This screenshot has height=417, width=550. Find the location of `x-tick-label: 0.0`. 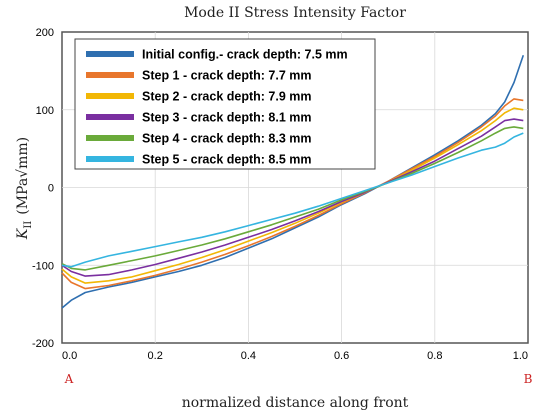

x-tick-label: 0.0 is located at coordinates (69, 356).